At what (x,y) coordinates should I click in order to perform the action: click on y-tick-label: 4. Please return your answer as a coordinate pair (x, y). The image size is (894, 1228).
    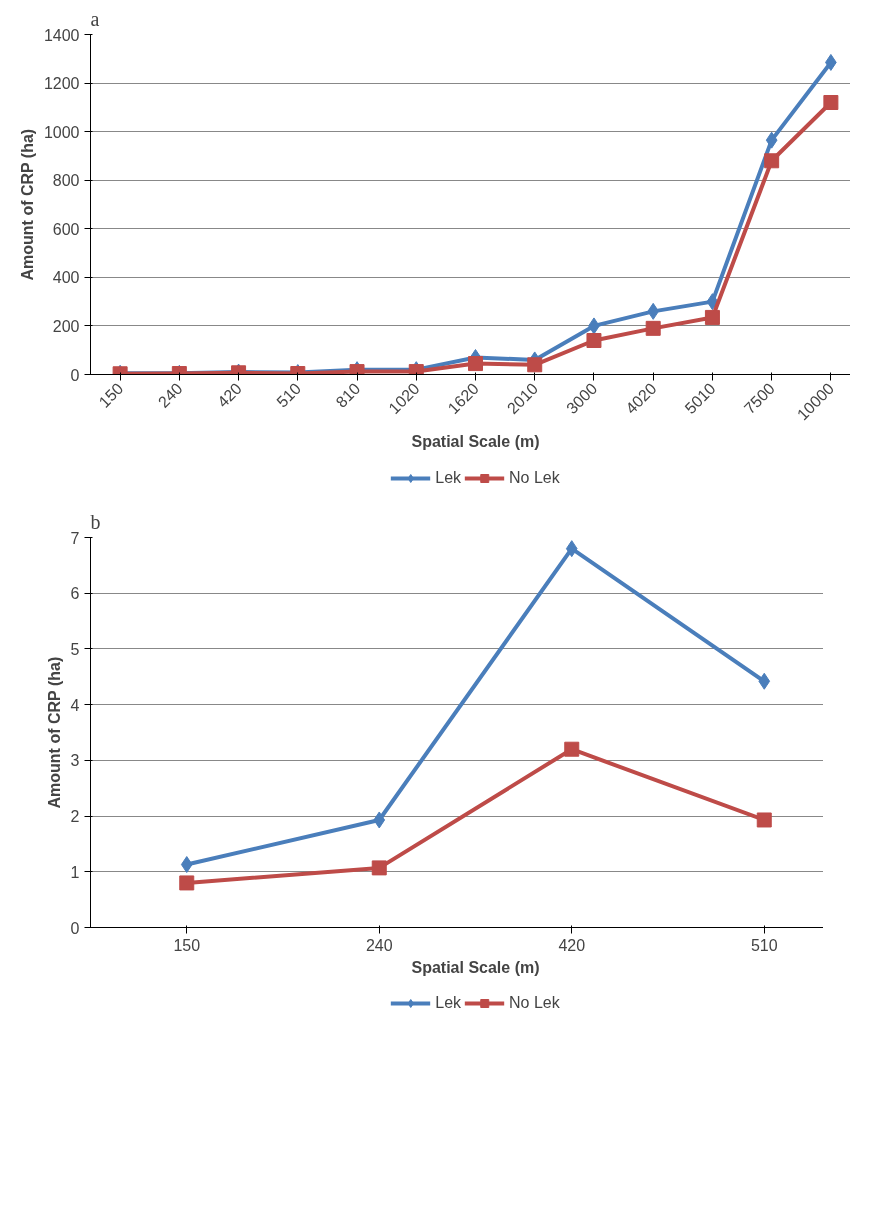
    Looking at the image, I should click on (75, 705).